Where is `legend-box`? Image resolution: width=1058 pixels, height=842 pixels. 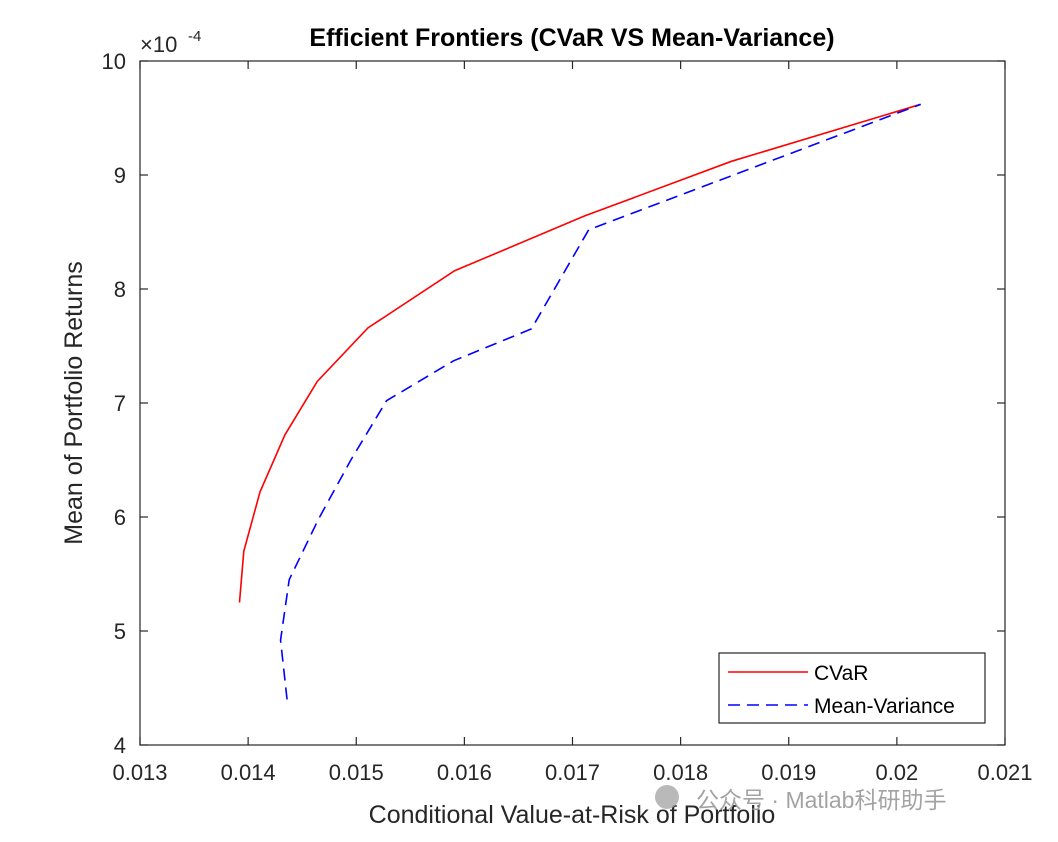 legend-box is located at coordinates (852, 688).